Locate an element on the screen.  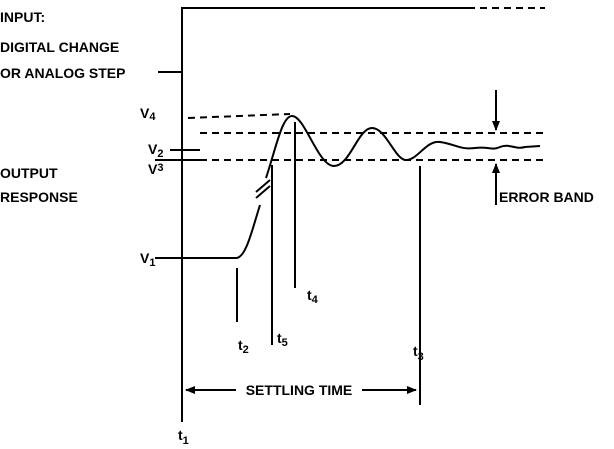
level-label: V3 is located at coordinates (155, 169).